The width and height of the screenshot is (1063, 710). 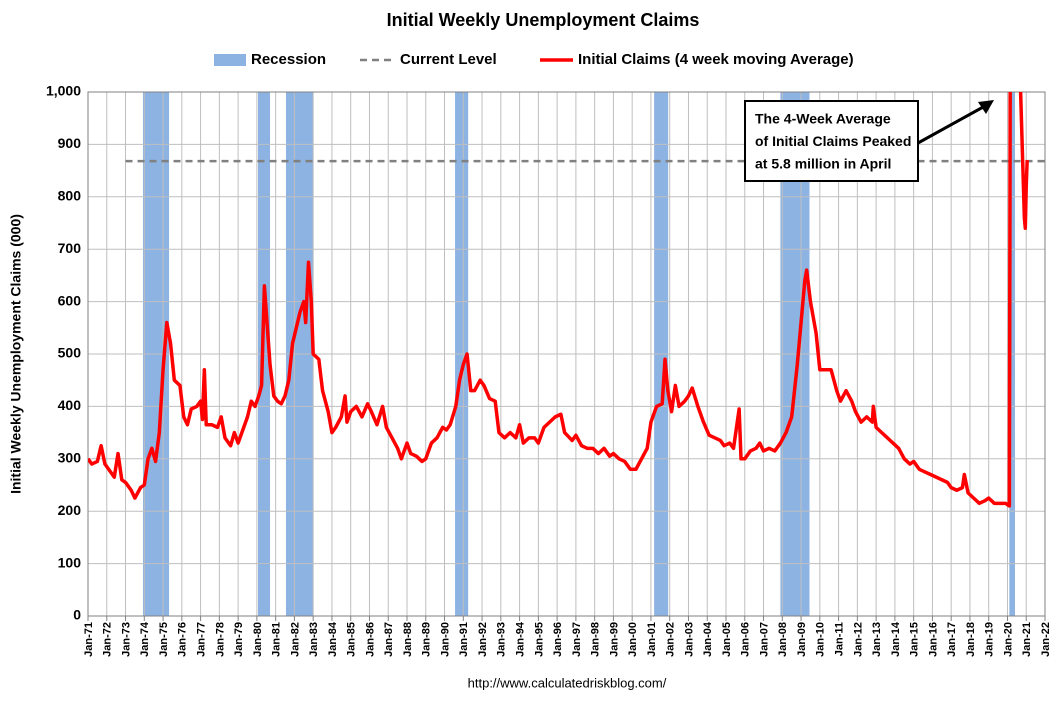 What do you see at coordinates (108, 639) in the screenshot?
I see `x-tick-label: Jan-72` at bounding box center [108, 639].